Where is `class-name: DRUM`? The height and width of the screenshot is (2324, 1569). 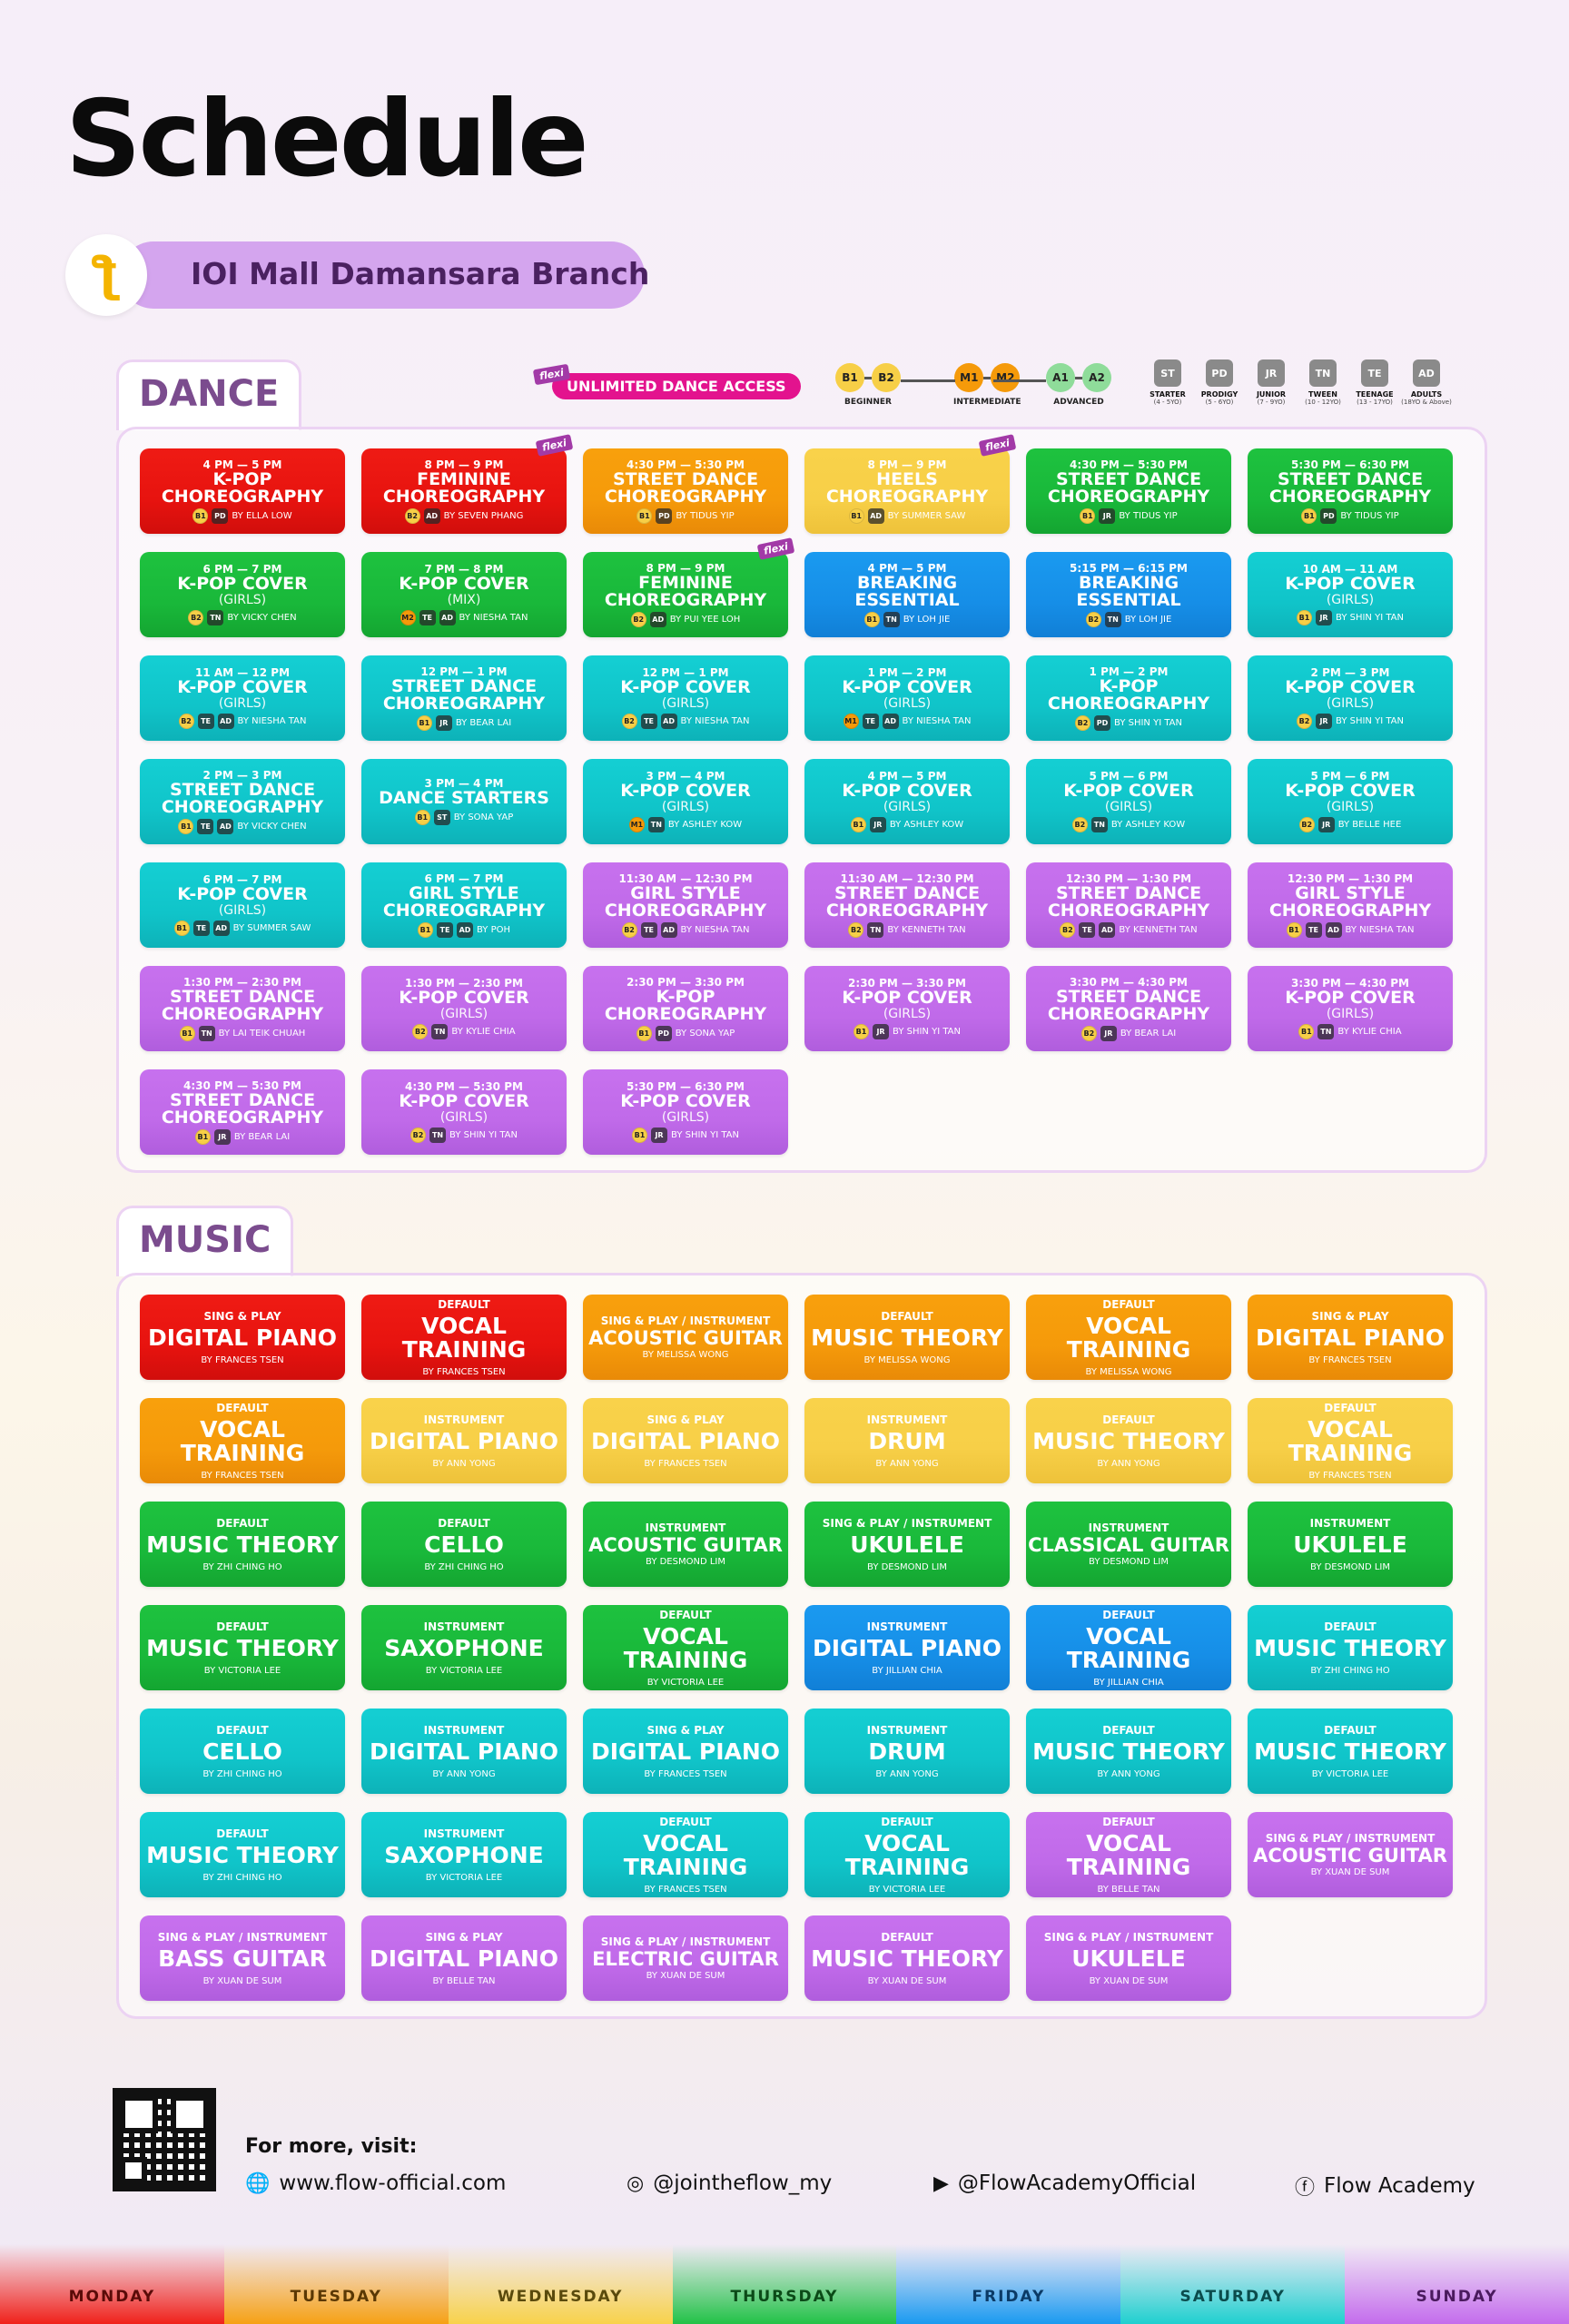
class-name: DRUM is located at coordinates (907, 1440).